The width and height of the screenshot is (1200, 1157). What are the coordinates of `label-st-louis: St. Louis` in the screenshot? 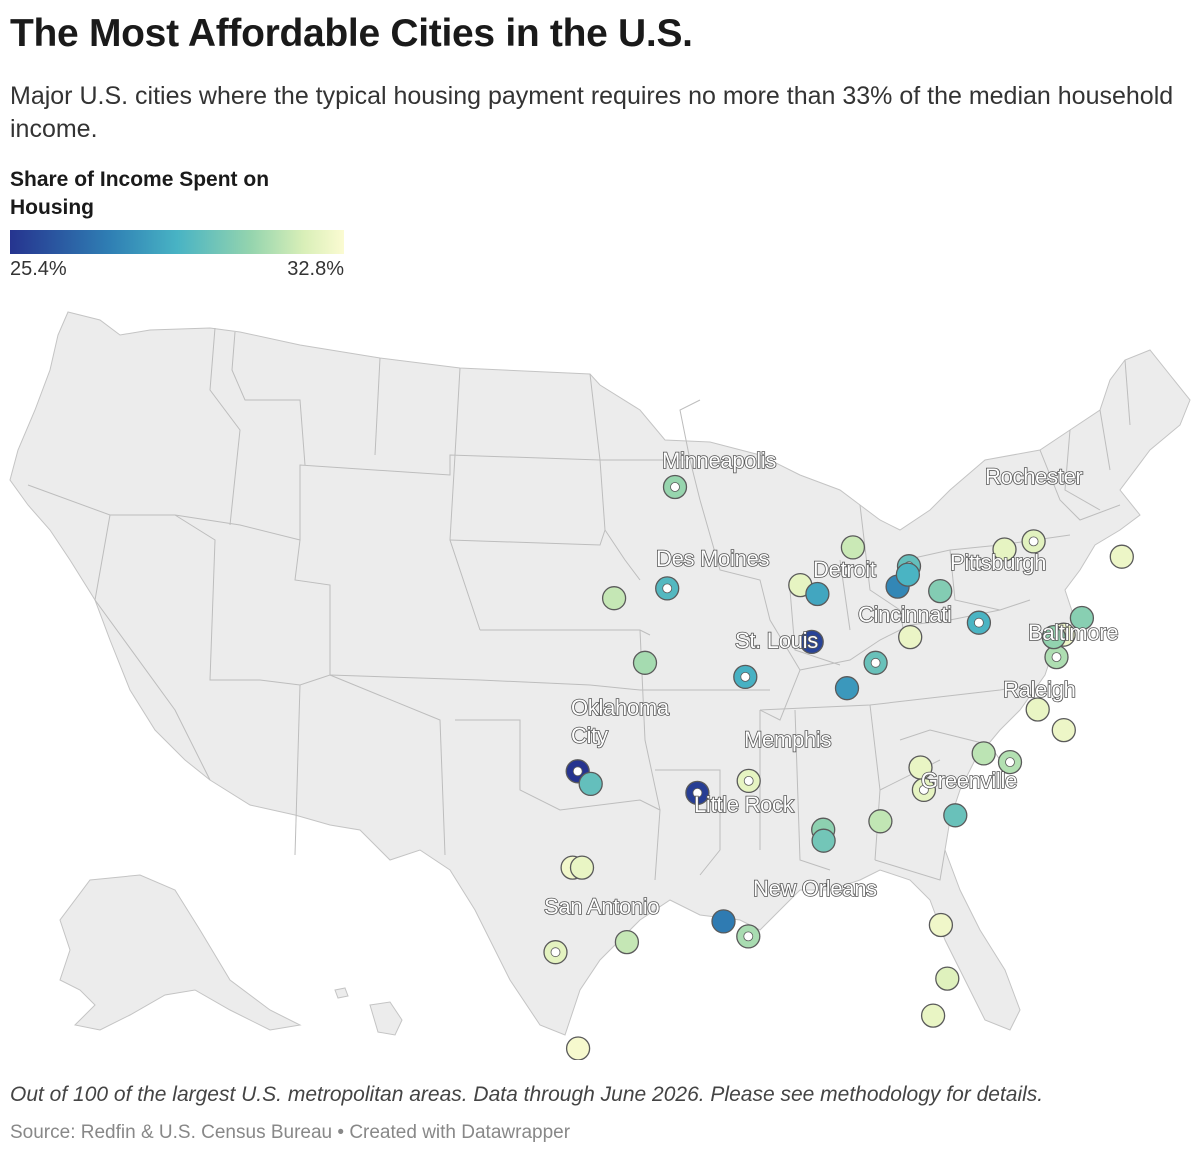 It's located at (776, 640).